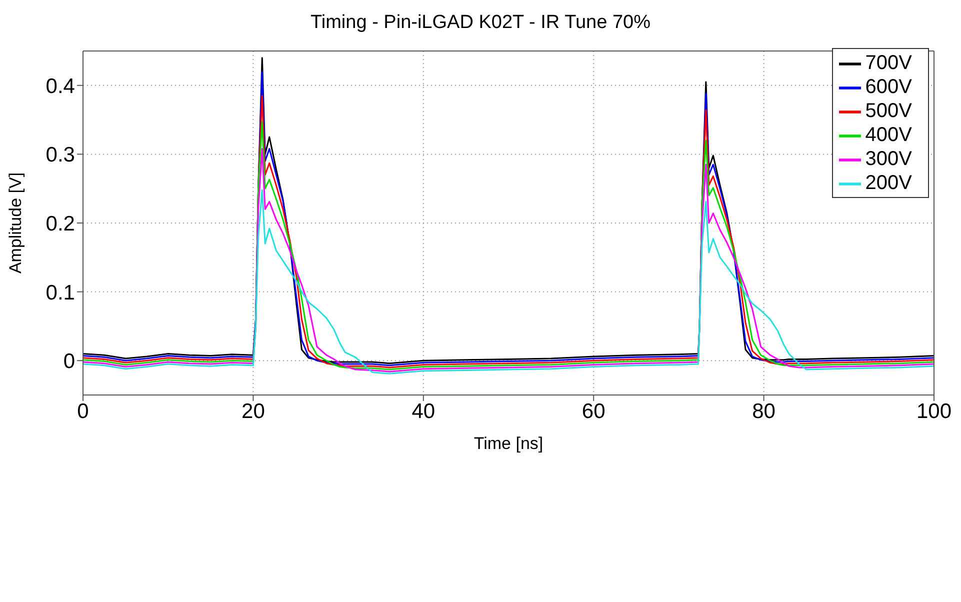  What do you see at coordinates (60, 155) in the screenshot?
I see `y-tick-label: 0.3` at bounding box center [60, 155].